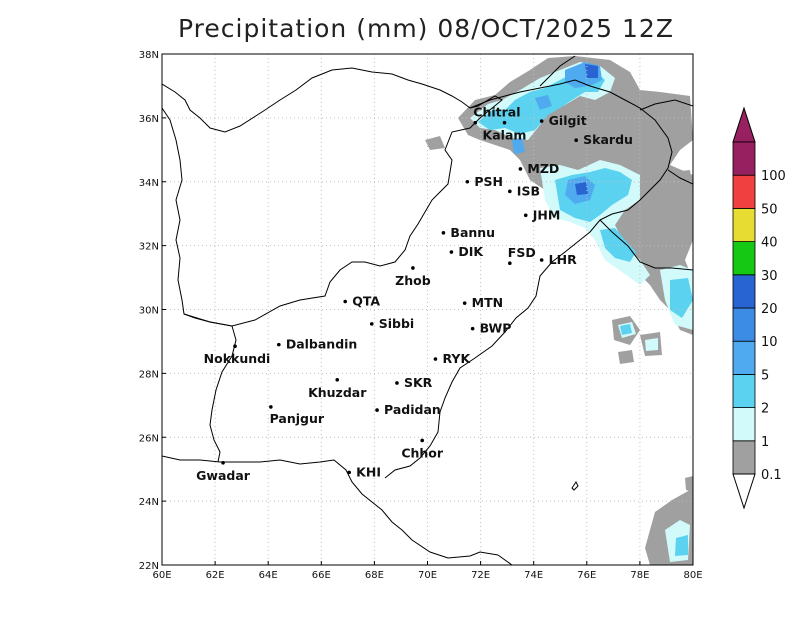  Describe the element at coordinates (456, 358) in the screenshot. I see `city-label: RYK` at that location.